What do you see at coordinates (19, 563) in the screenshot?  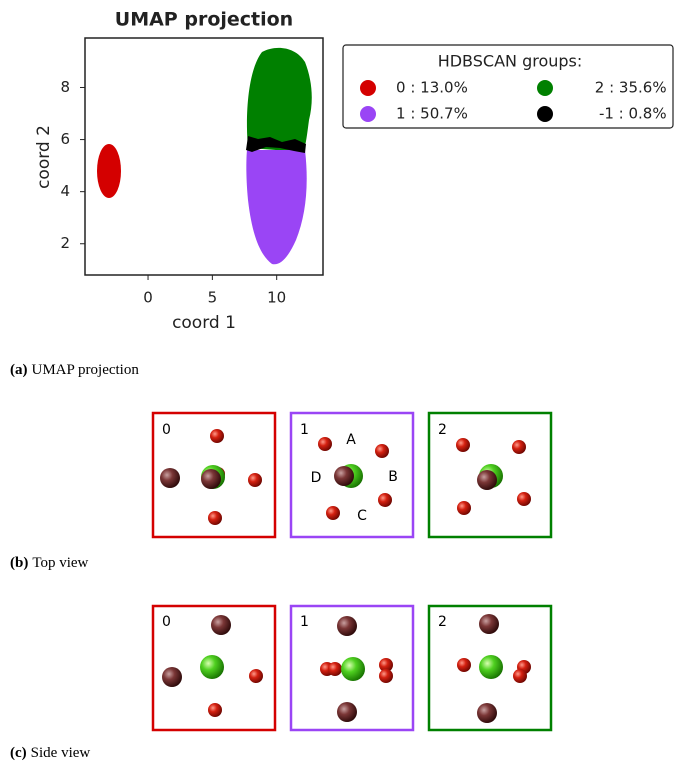 I see `caption-tag: (b)` at bounding box center [19, 563].